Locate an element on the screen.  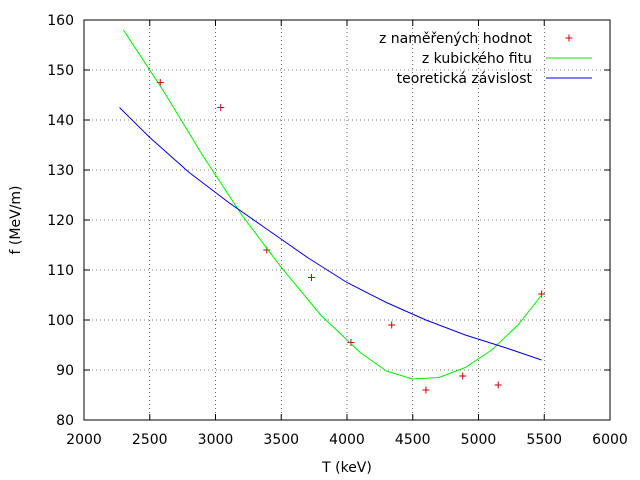
x-tick-label: 2500 is located at coordinates (150, 440).